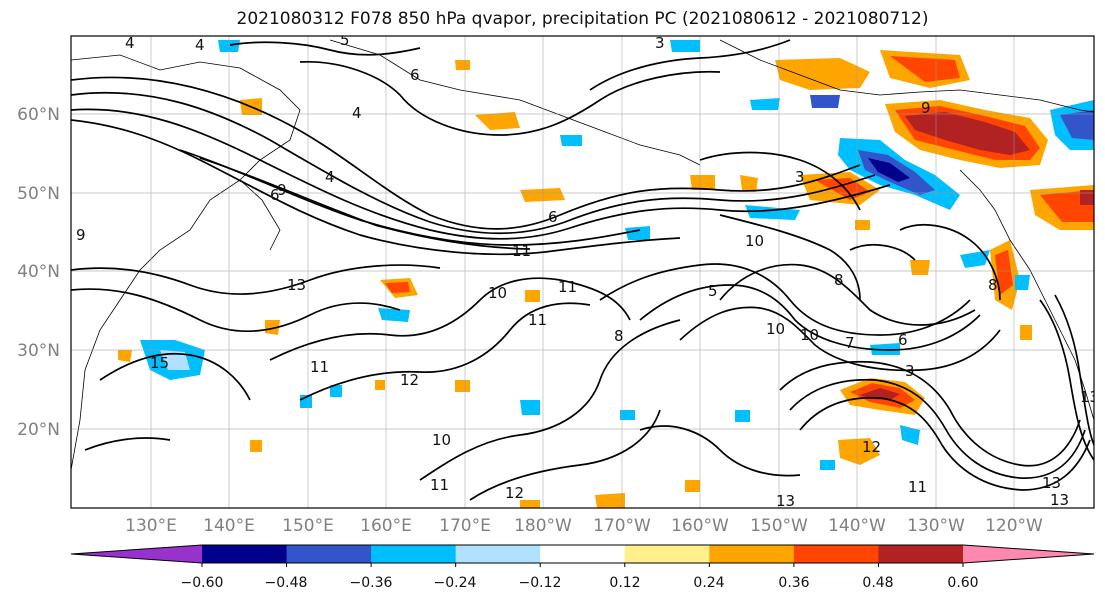  I want to click on lat-label-50n: 50°N, so click(38, 194).